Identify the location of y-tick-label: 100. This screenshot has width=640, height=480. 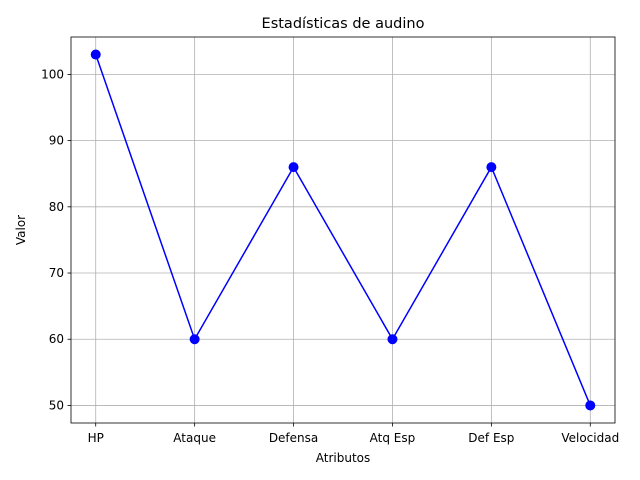
(52, 74).